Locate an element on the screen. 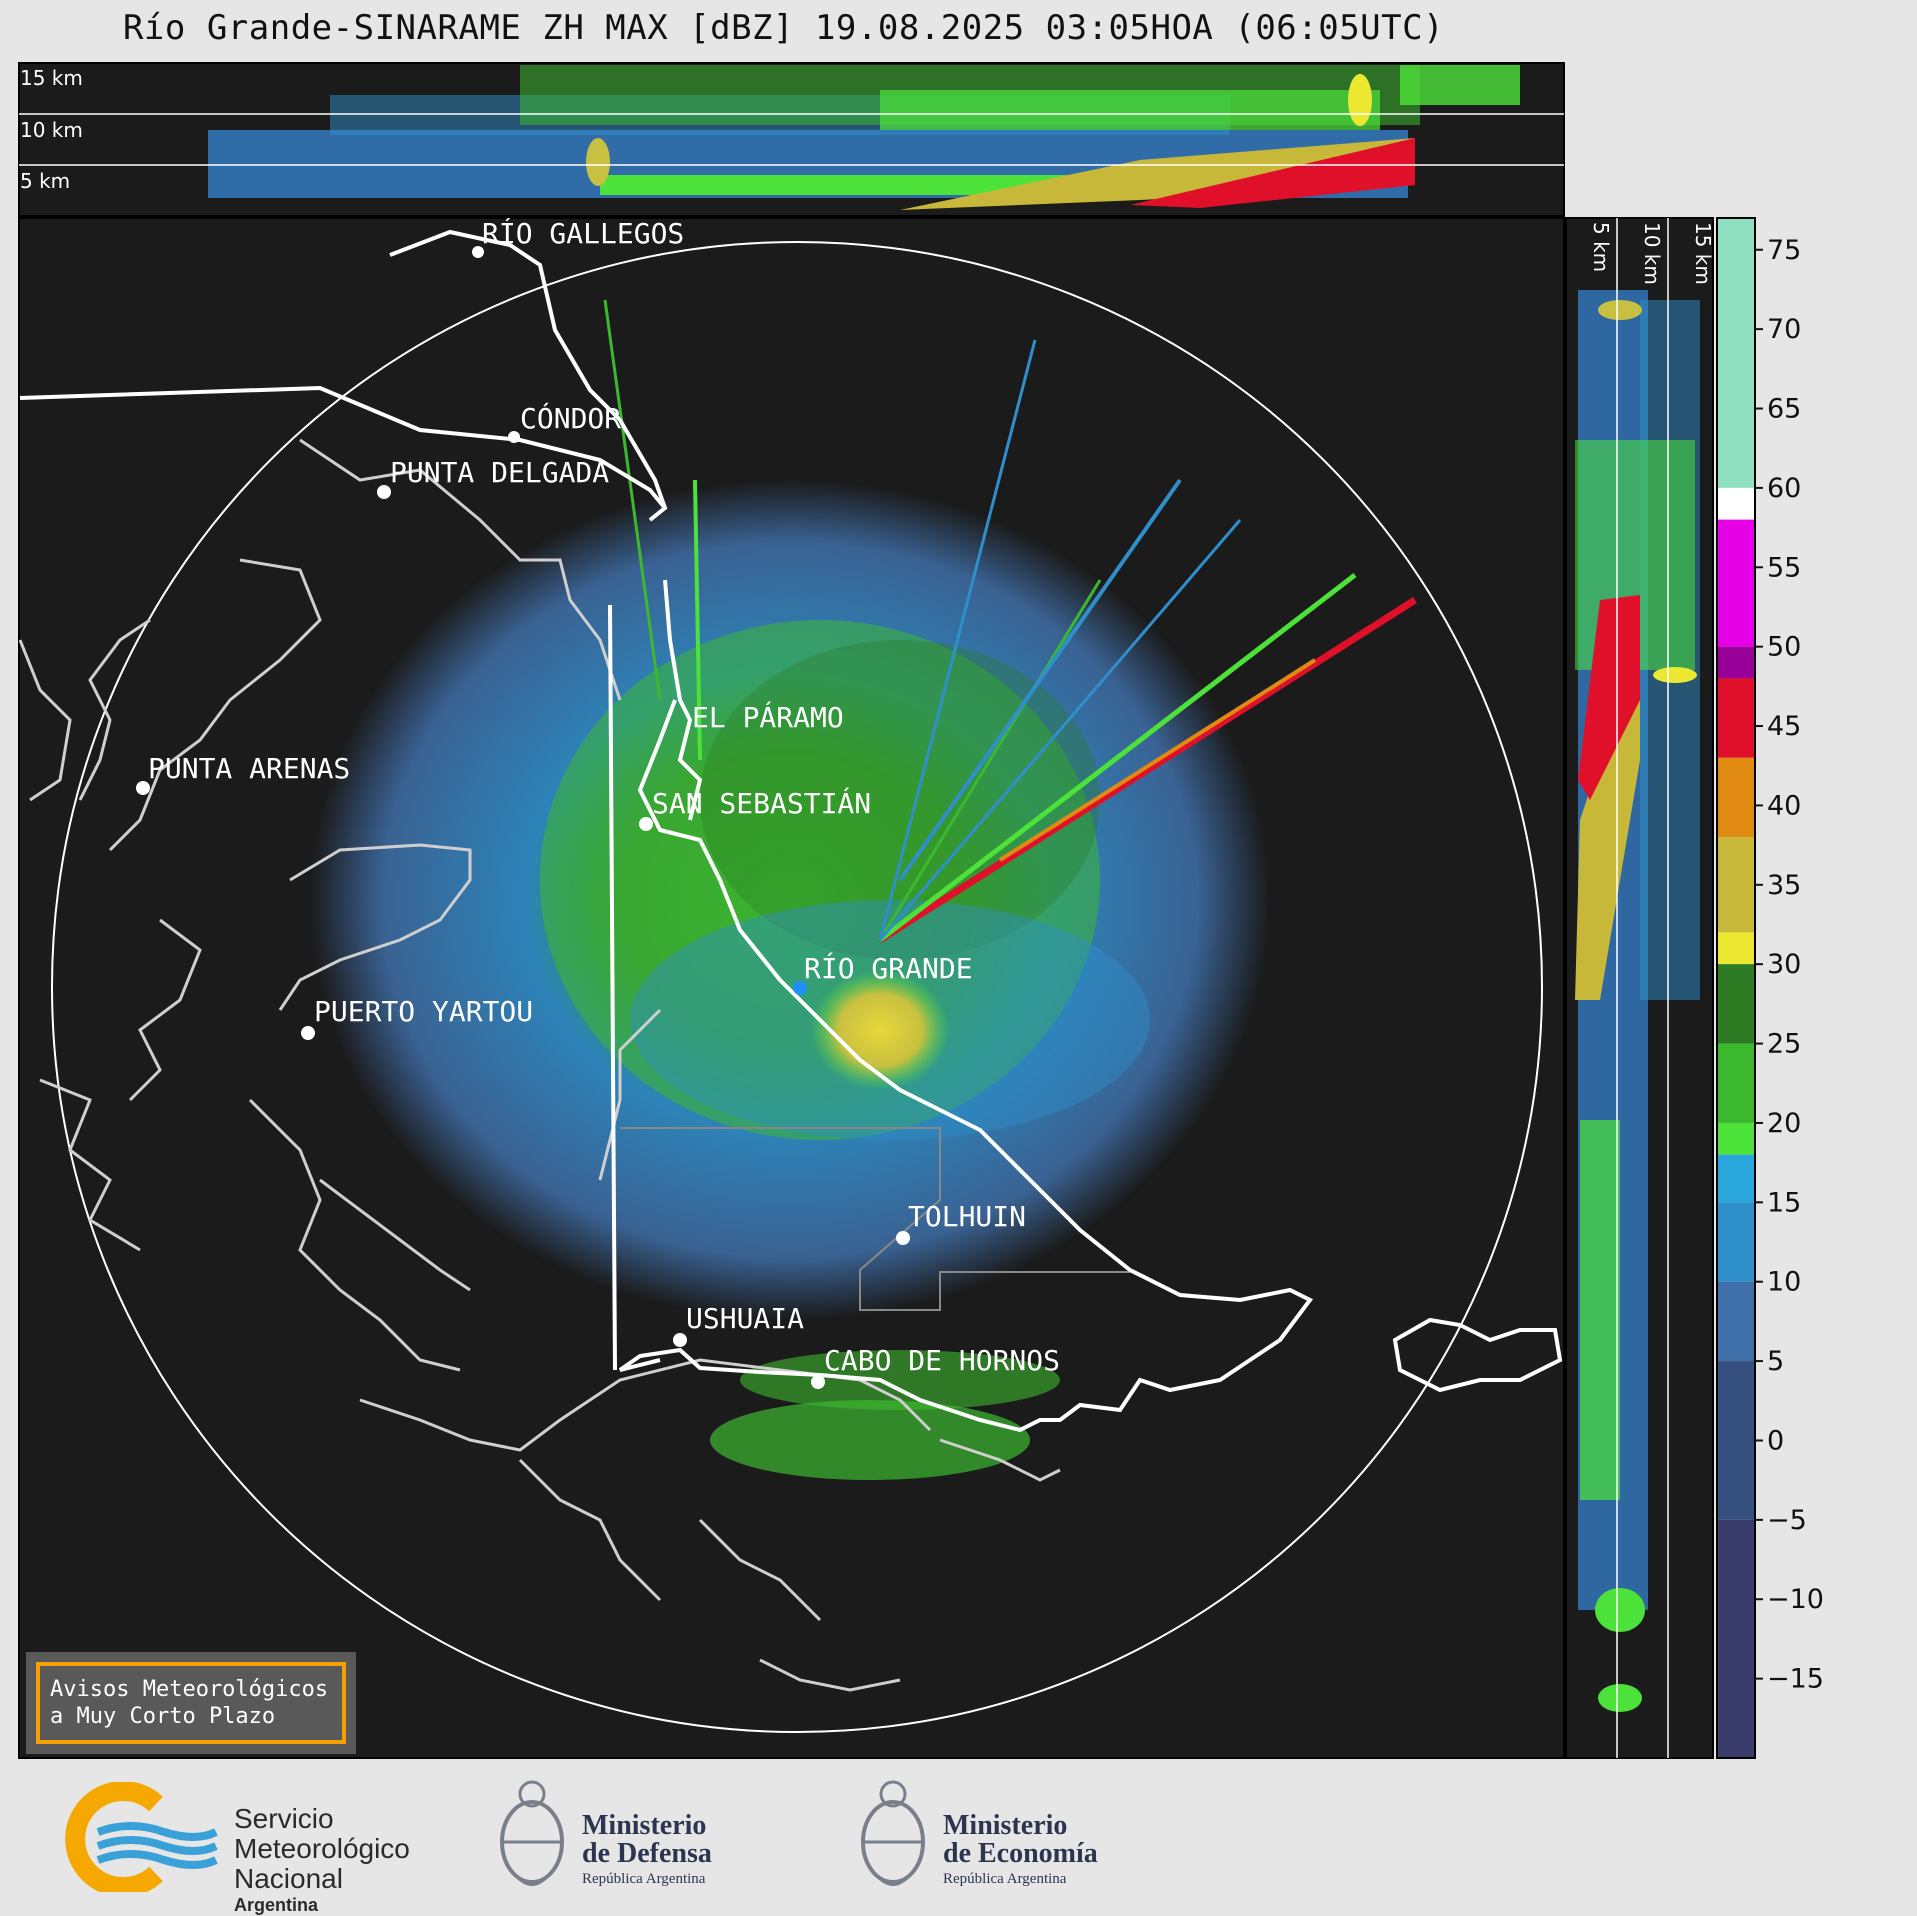 Image resolution: width=1917 pixels, height=1916 pixels. colorbar-tick-label: −10 is located at coordinates (1795, 1599).